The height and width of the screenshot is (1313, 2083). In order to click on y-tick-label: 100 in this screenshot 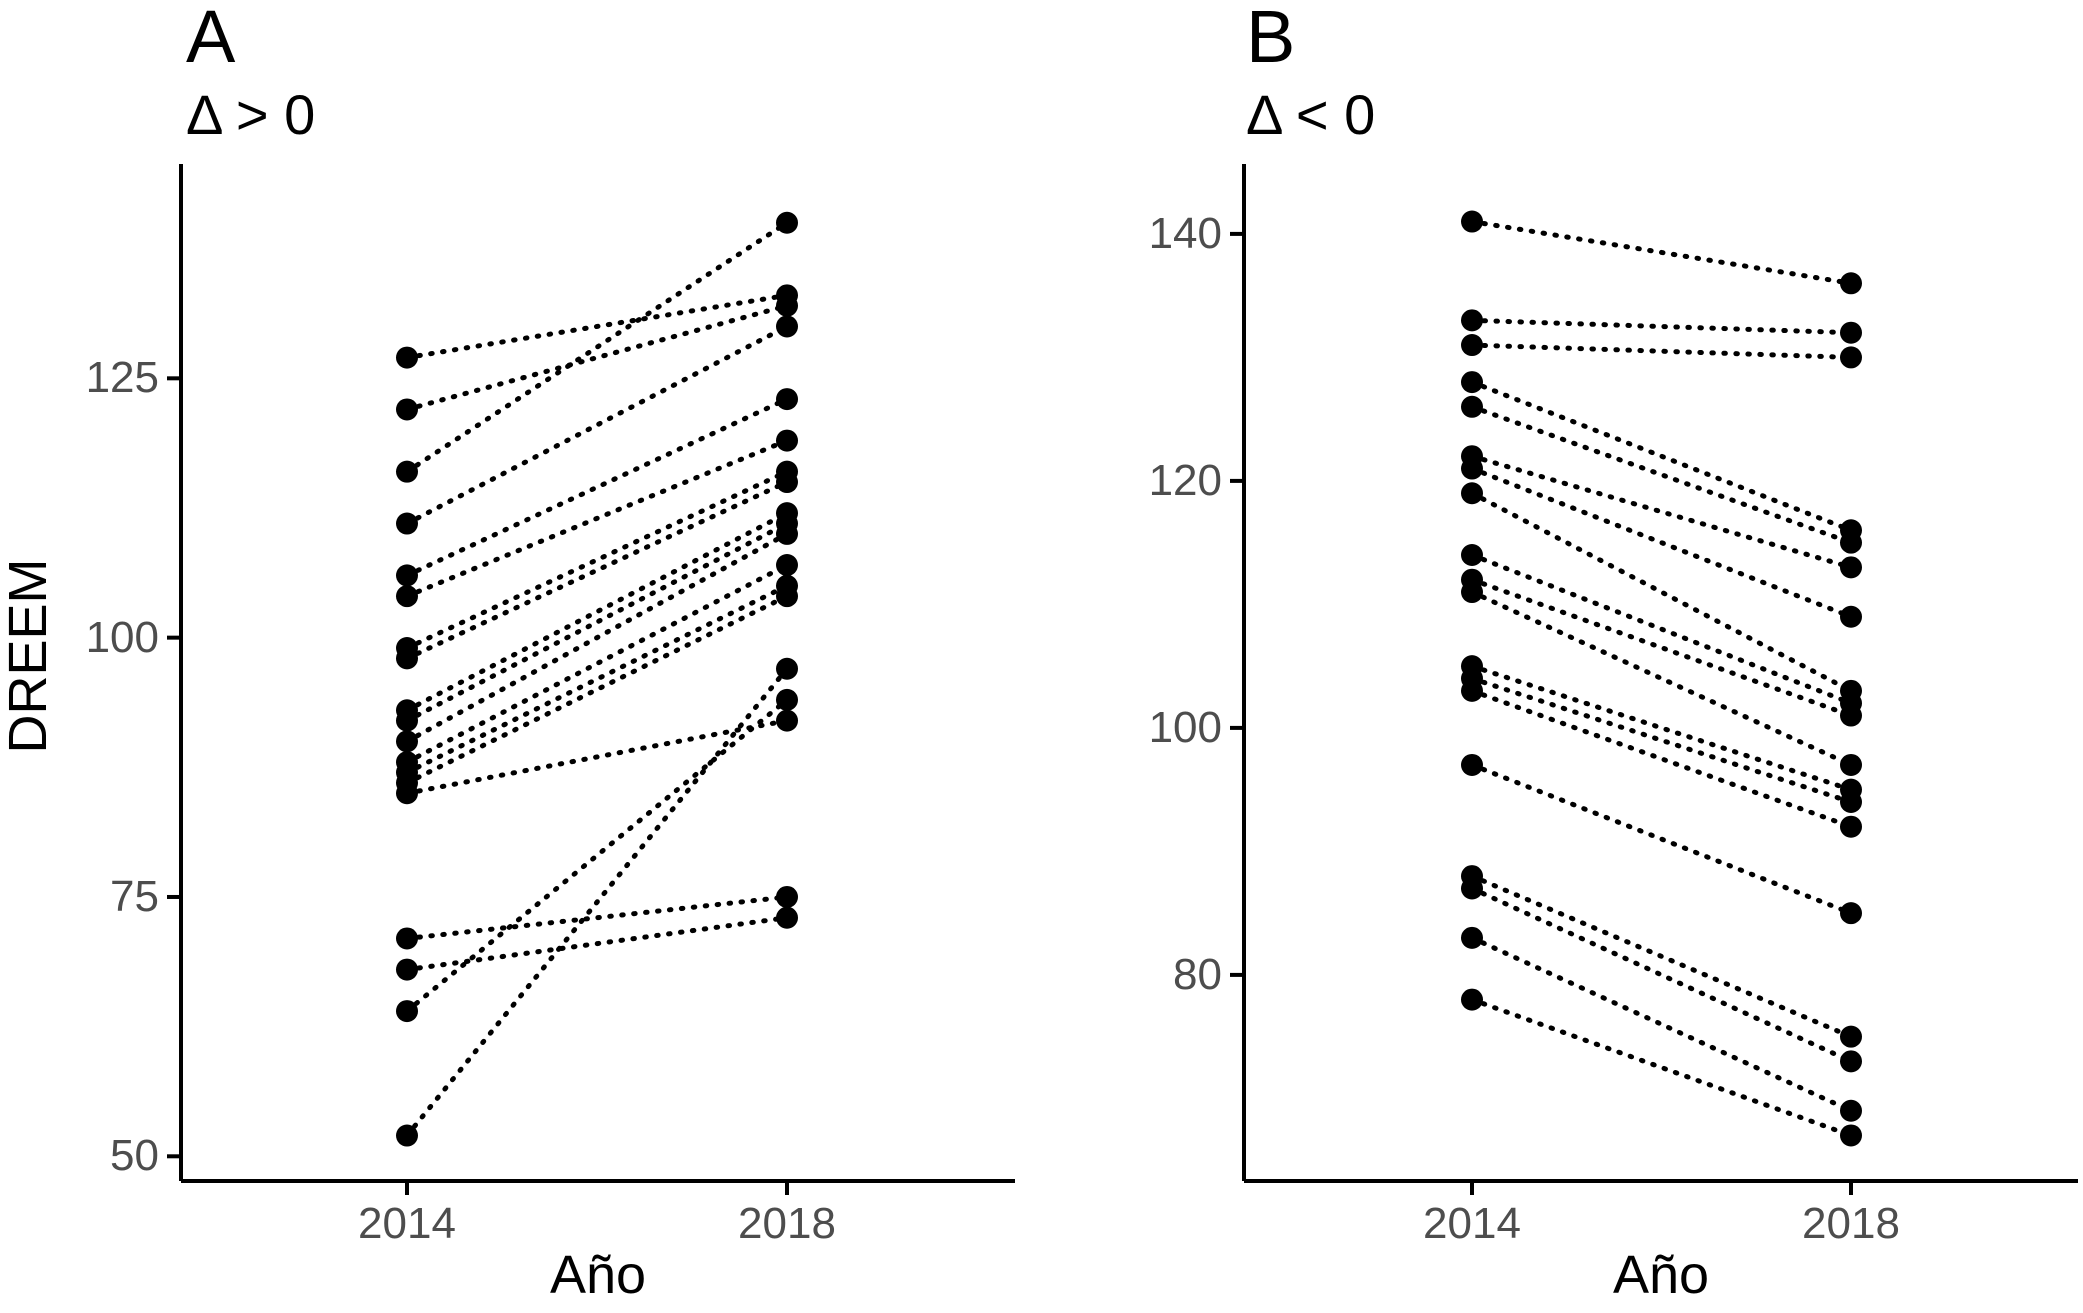, I will do `click(1185, 727)`.